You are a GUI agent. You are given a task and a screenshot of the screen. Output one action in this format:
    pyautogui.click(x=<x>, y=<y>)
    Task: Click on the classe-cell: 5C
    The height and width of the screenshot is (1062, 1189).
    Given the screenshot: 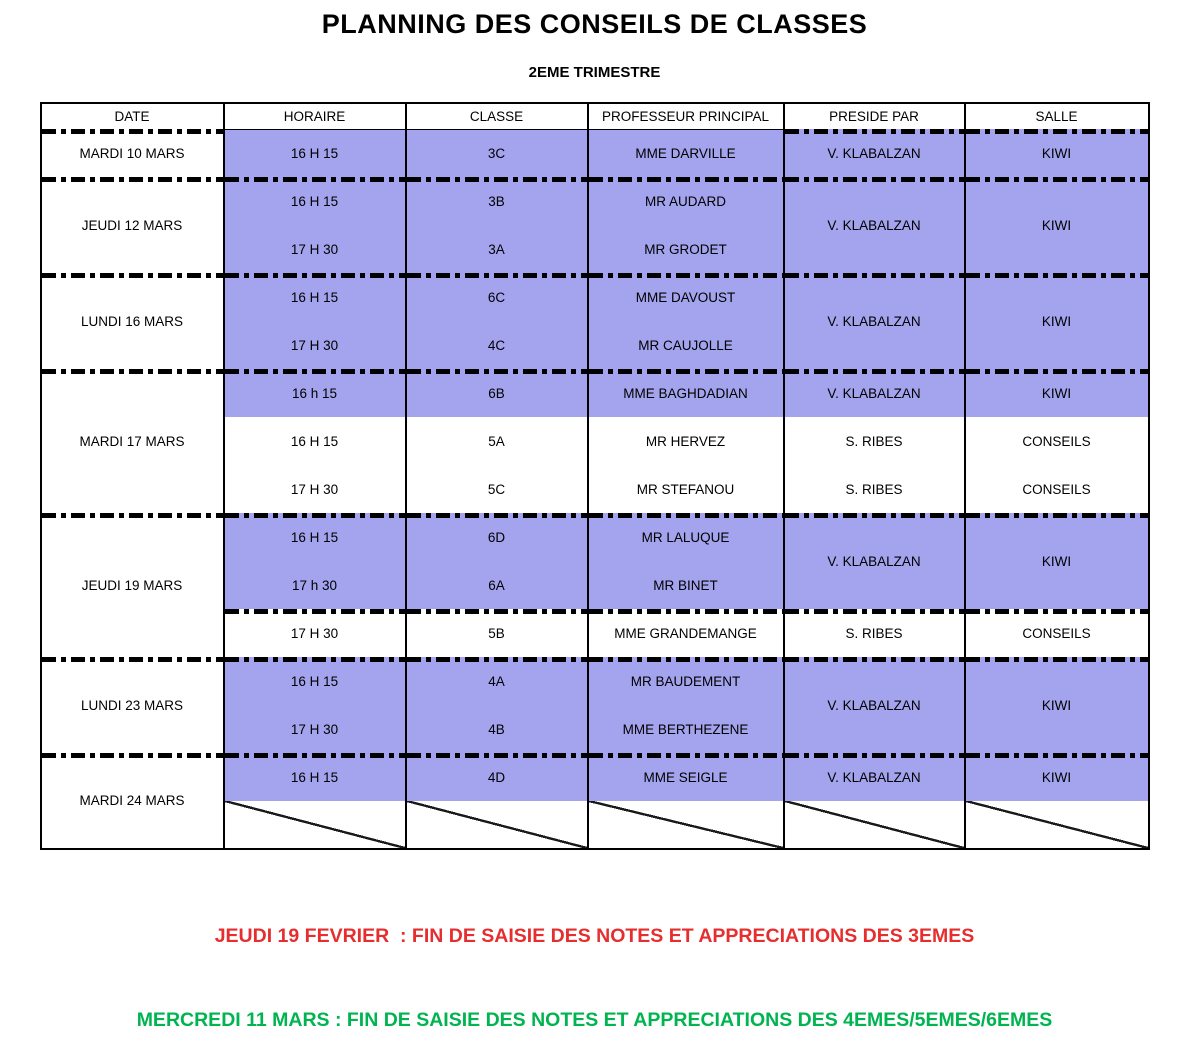 What is the action you would take?
    pyautogui.click(x=496, y=489)
    